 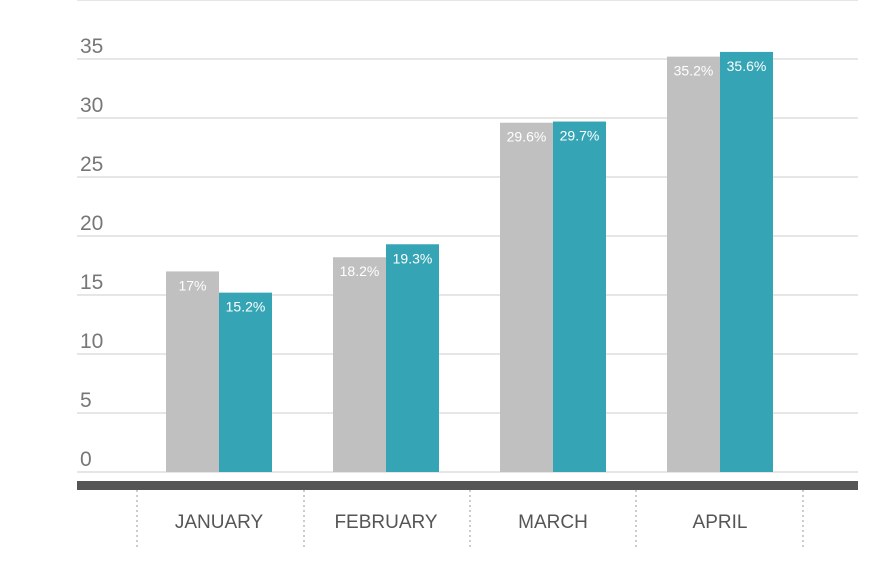 I want to click on category-separators, so click(x=470, y=520).